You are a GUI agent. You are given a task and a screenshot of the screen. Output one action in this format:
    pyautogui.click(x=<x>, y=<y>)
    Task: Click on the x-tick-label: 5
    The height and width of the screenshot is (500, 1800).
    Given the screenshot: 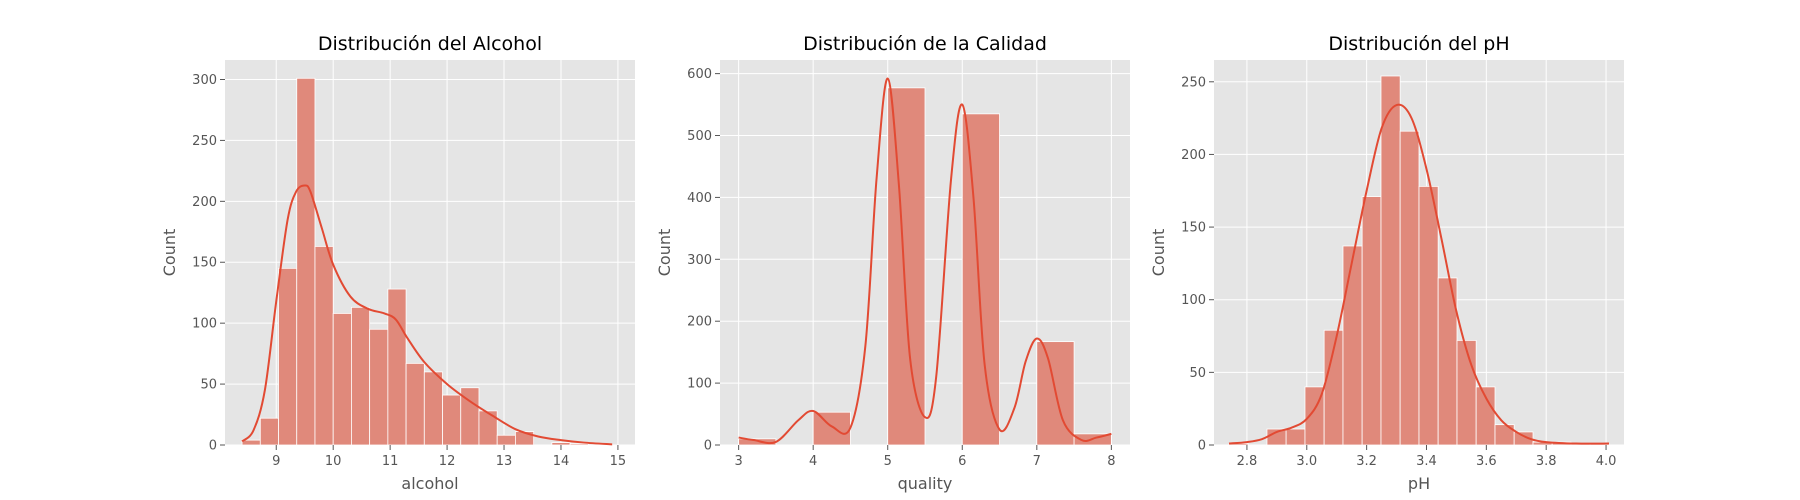 What is the action you would take?
    pyautogui.click(x=888, y=461)
    